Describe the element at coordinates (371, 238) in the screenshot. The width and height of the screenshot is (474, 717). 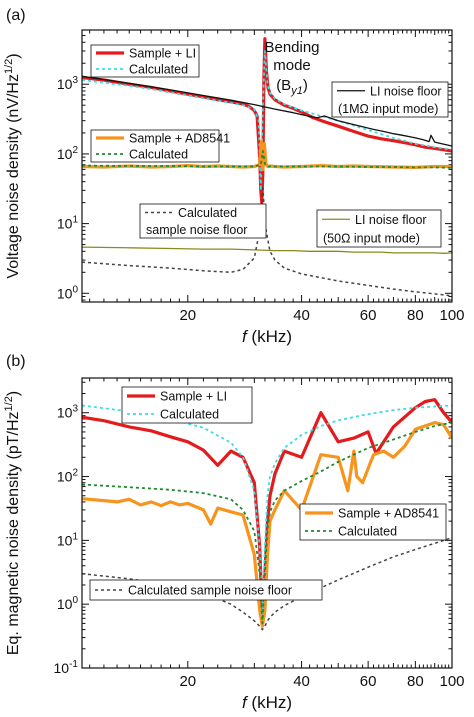
I see `legend-label: (50Ω input mode)` at that location.